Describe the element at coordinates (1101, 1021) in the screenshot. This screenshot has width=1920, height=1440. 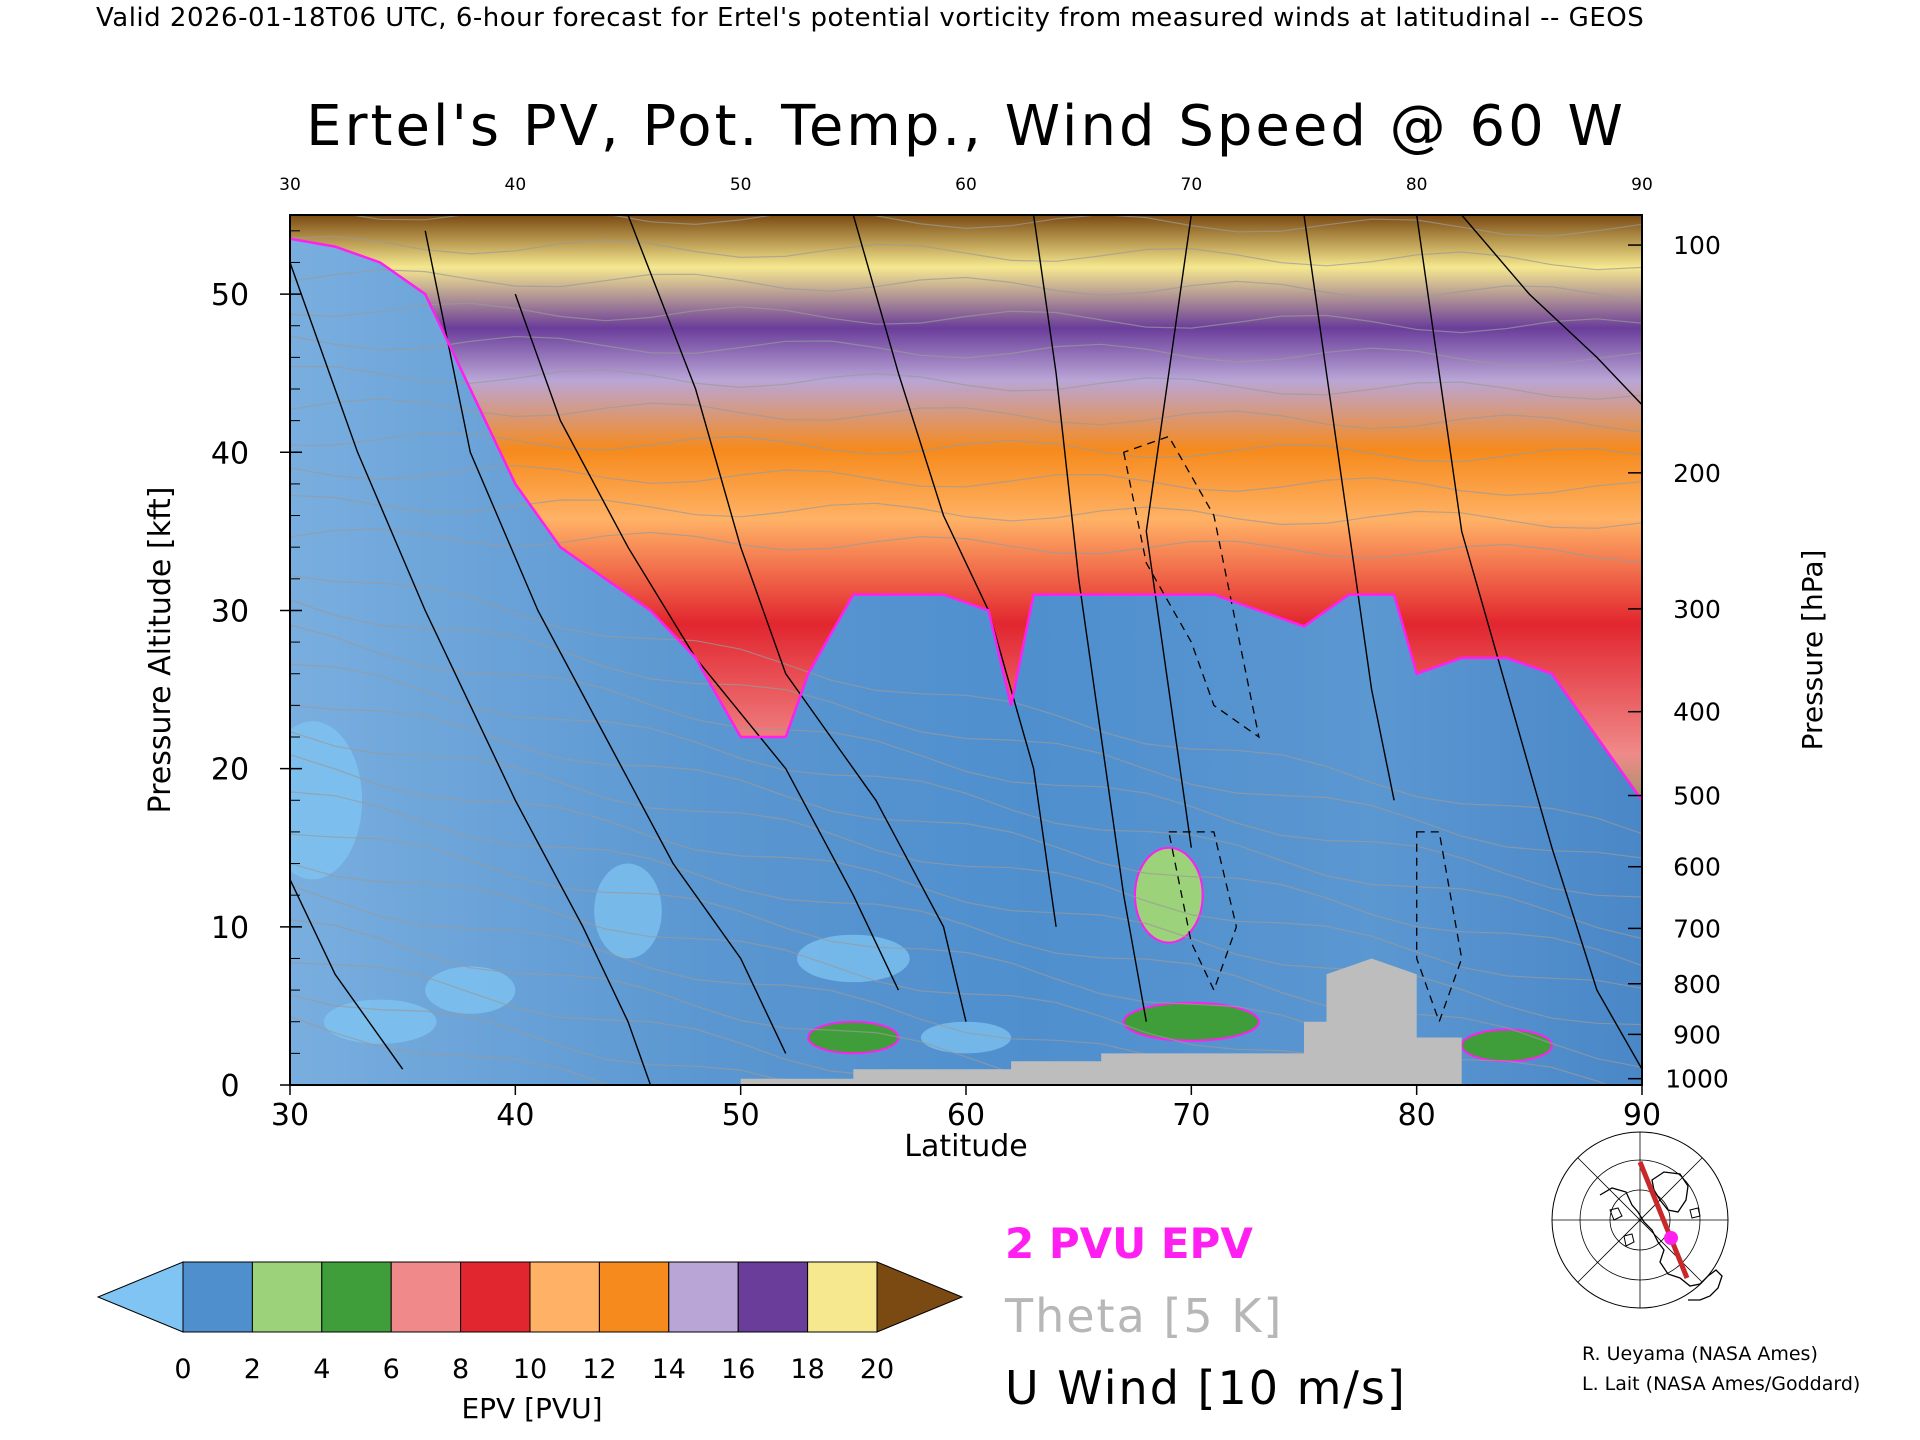
I see `terrain` at that location.